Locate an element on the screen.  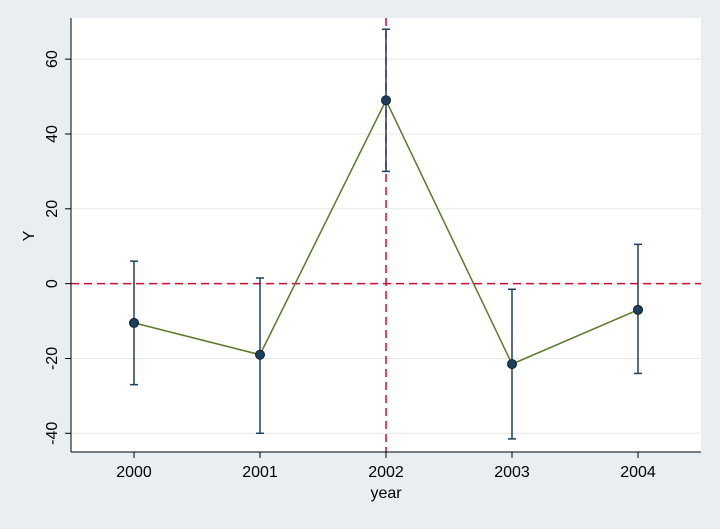
x-tick-label: 2000 is located at coordinates (134, 472).